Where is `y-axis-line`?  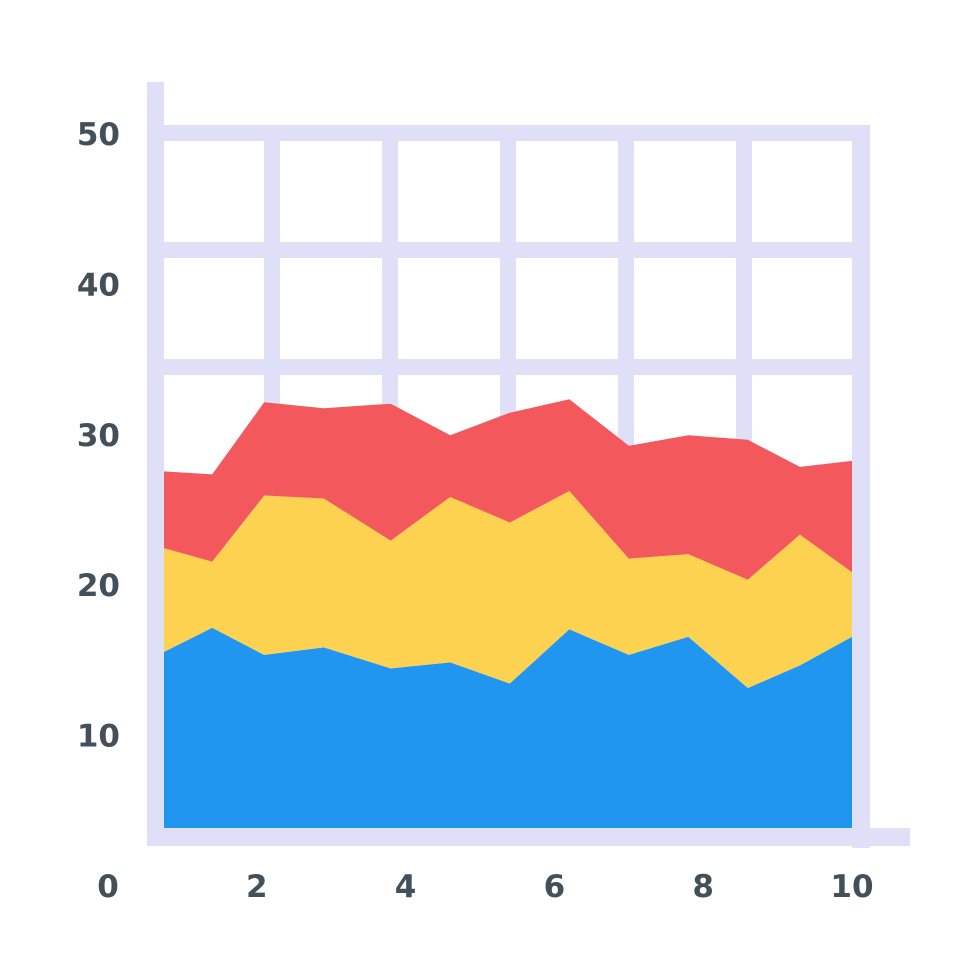
y-axis-line is located at coordinates (155, 464).